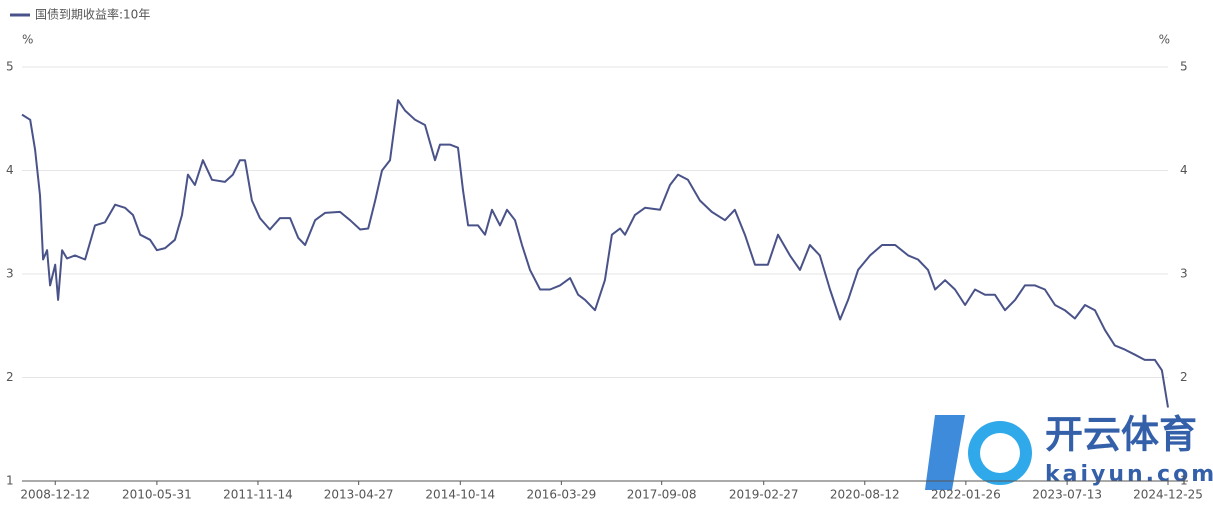 The image size is (1213, 505). What do you see at coordinates (1121, 435) in the screenshot?
I see `watermark-title: 开云体育` at bounding box center [1121, 435].